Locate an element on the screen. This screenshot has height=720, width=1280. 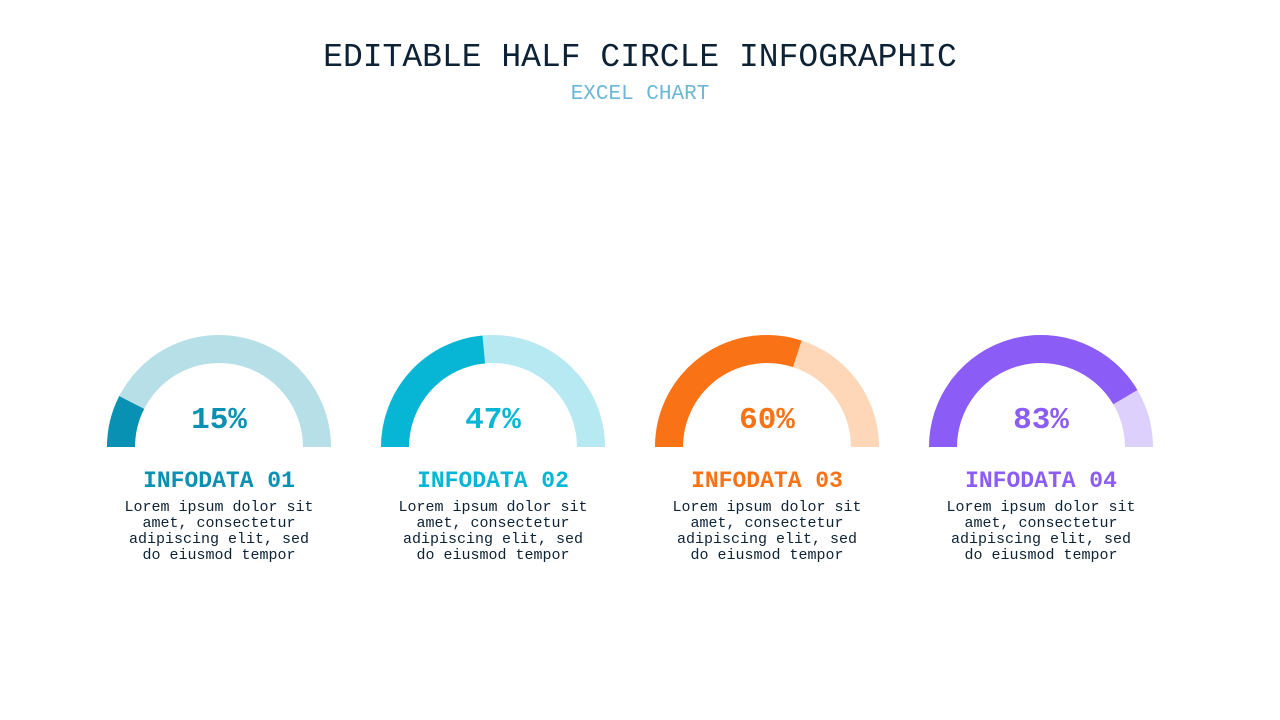
half-circle-gauge-2: 47% is located at coordinates (493, 391).